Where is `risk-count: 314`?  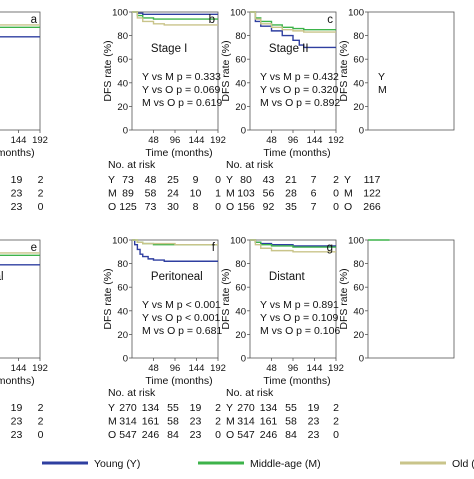
risk-count: 314 is located at coordinates (246, 422).